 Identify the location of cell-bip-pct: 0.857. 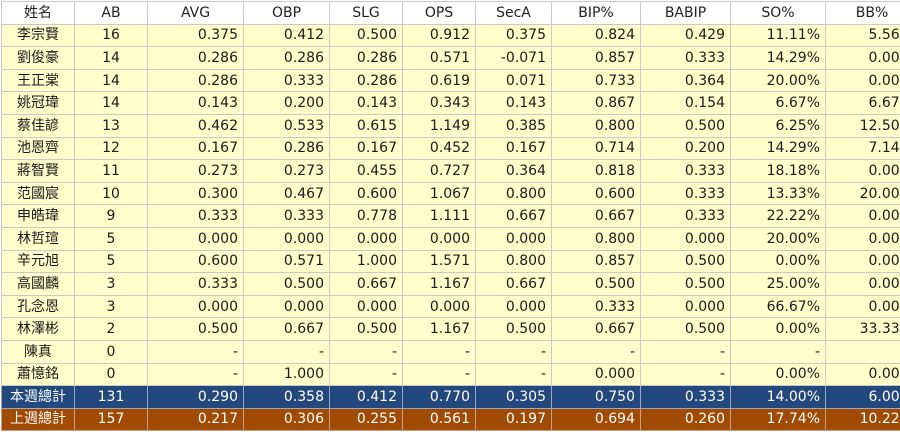
(596, 261).